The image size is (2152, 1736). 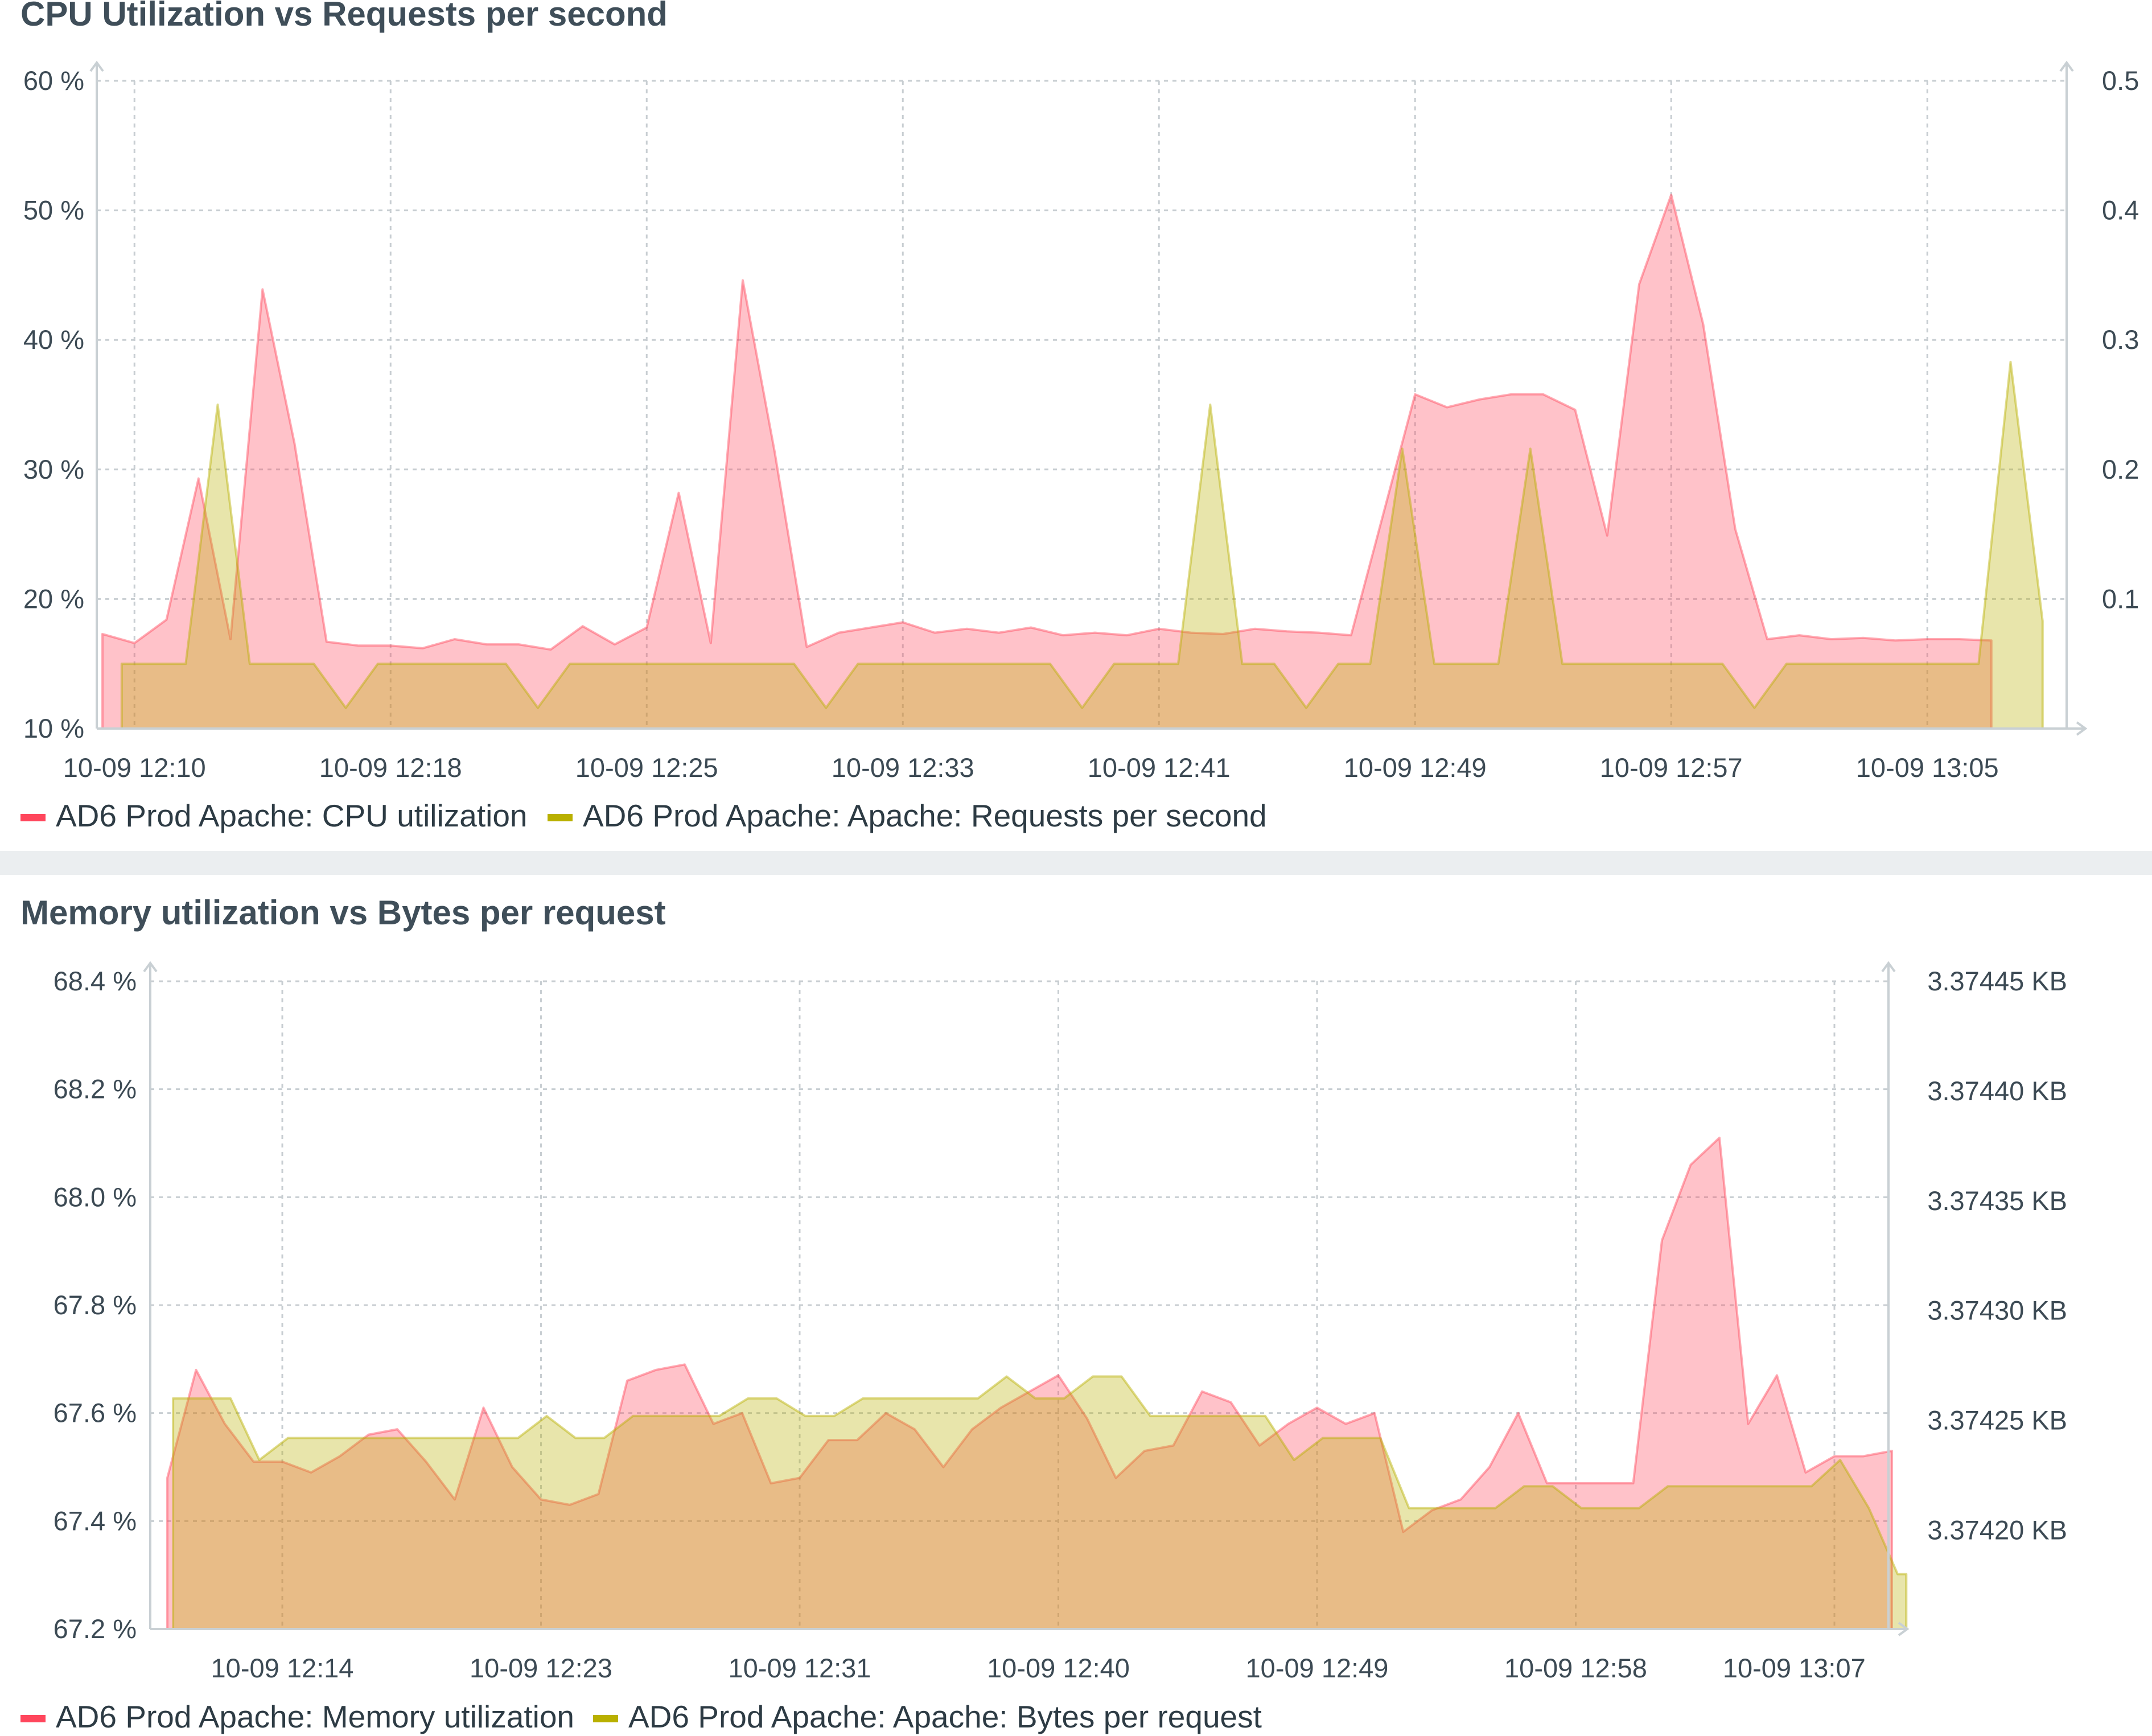 I want to click on y-left-tick-label: 20 %, so click(x=53, y=598).